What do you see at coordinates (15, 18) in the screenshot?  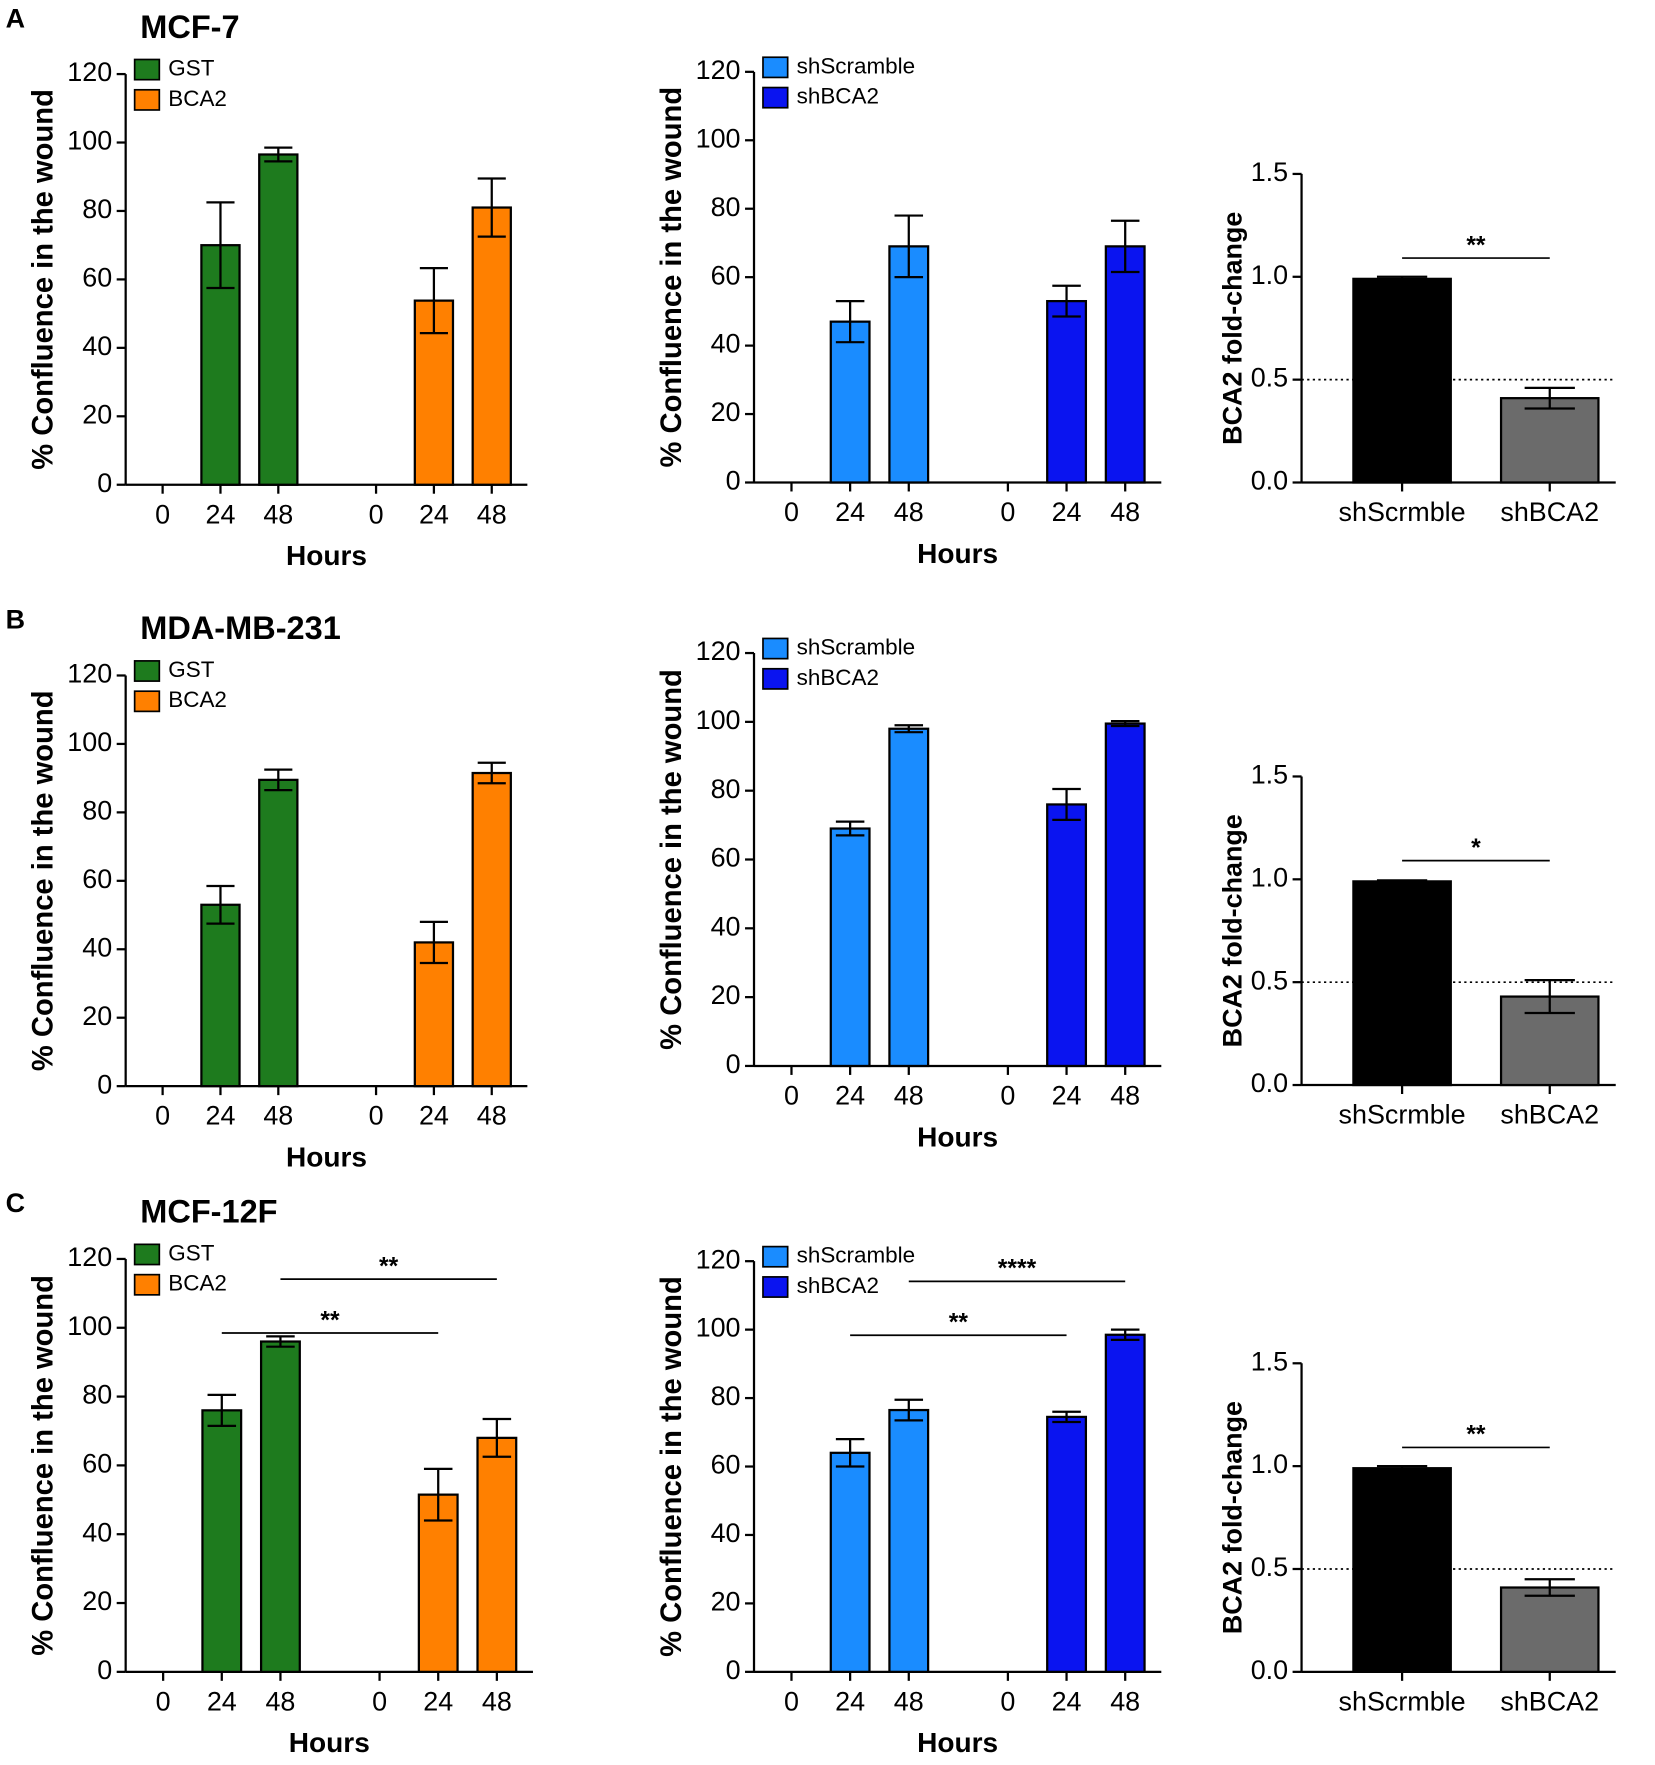 I see `panel-label: A` at bounding box center [15, 18].